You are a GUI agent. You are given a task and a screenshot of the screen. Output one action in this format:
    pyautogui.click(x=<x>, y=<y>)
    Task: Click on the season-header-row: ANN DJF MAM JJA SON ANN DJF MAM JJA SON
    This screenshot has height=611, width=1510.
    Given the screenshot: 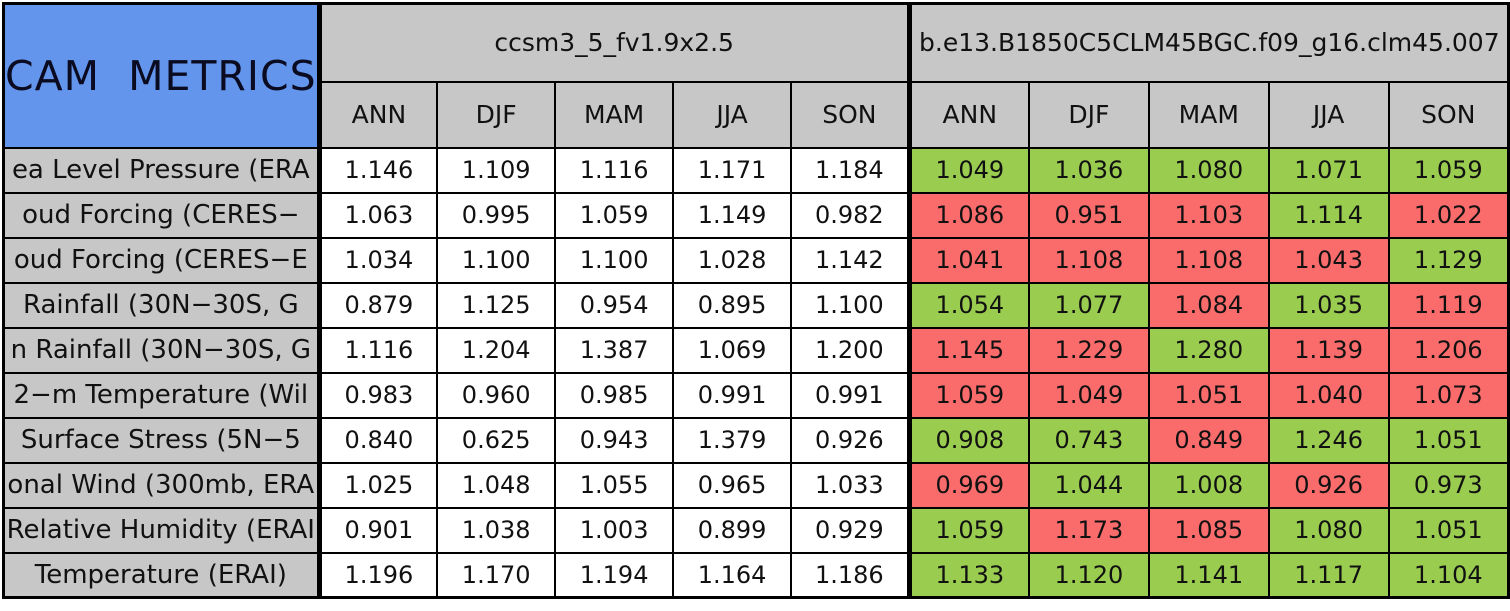 What is the action you would take?
    pyautogui.click(x=757, y=114)
    